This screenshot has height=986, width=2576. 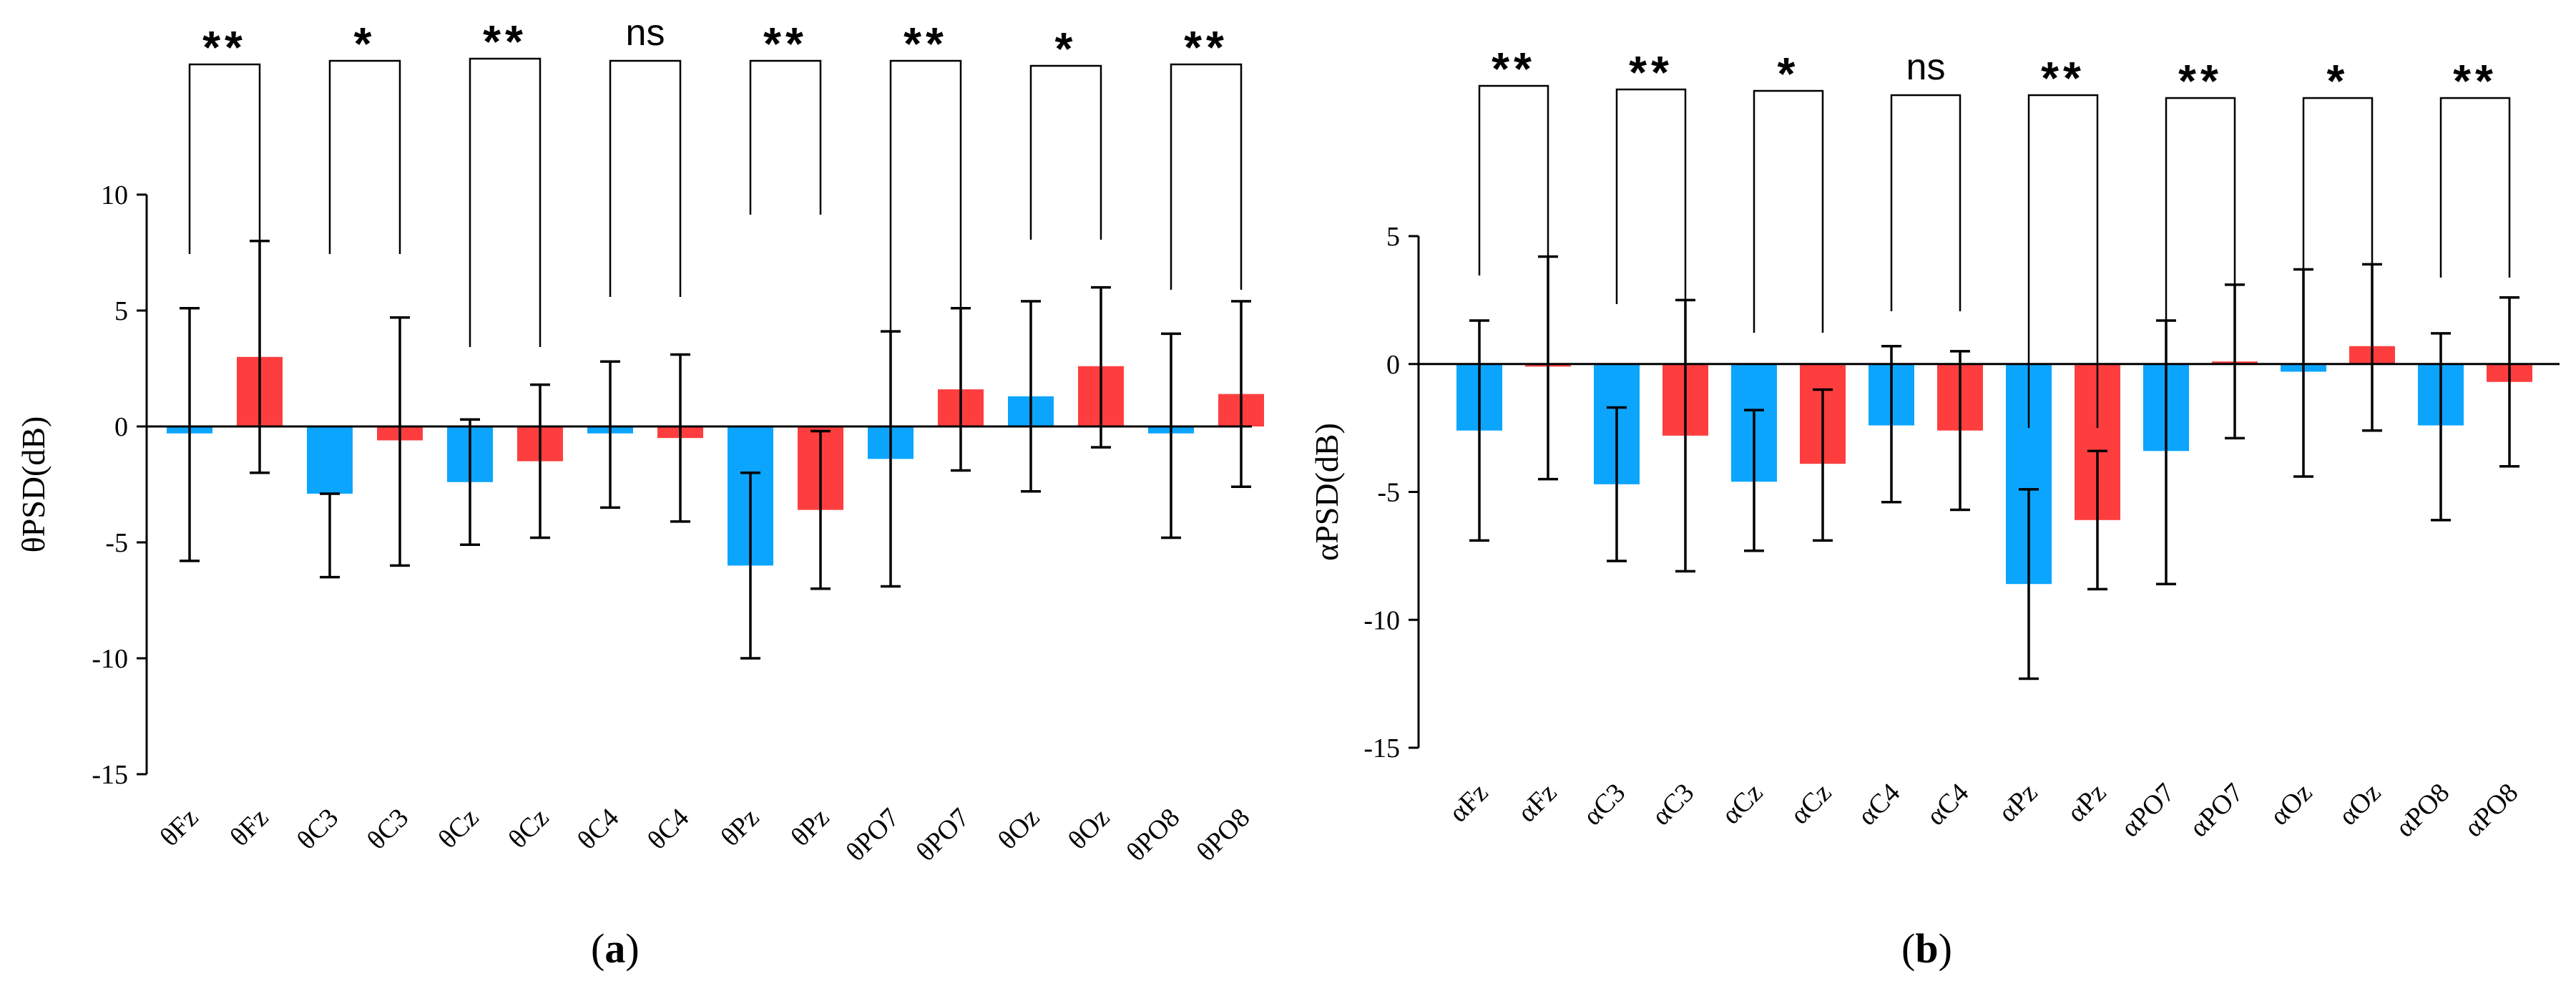 I want to click on bar, so click(x=330, y=460).